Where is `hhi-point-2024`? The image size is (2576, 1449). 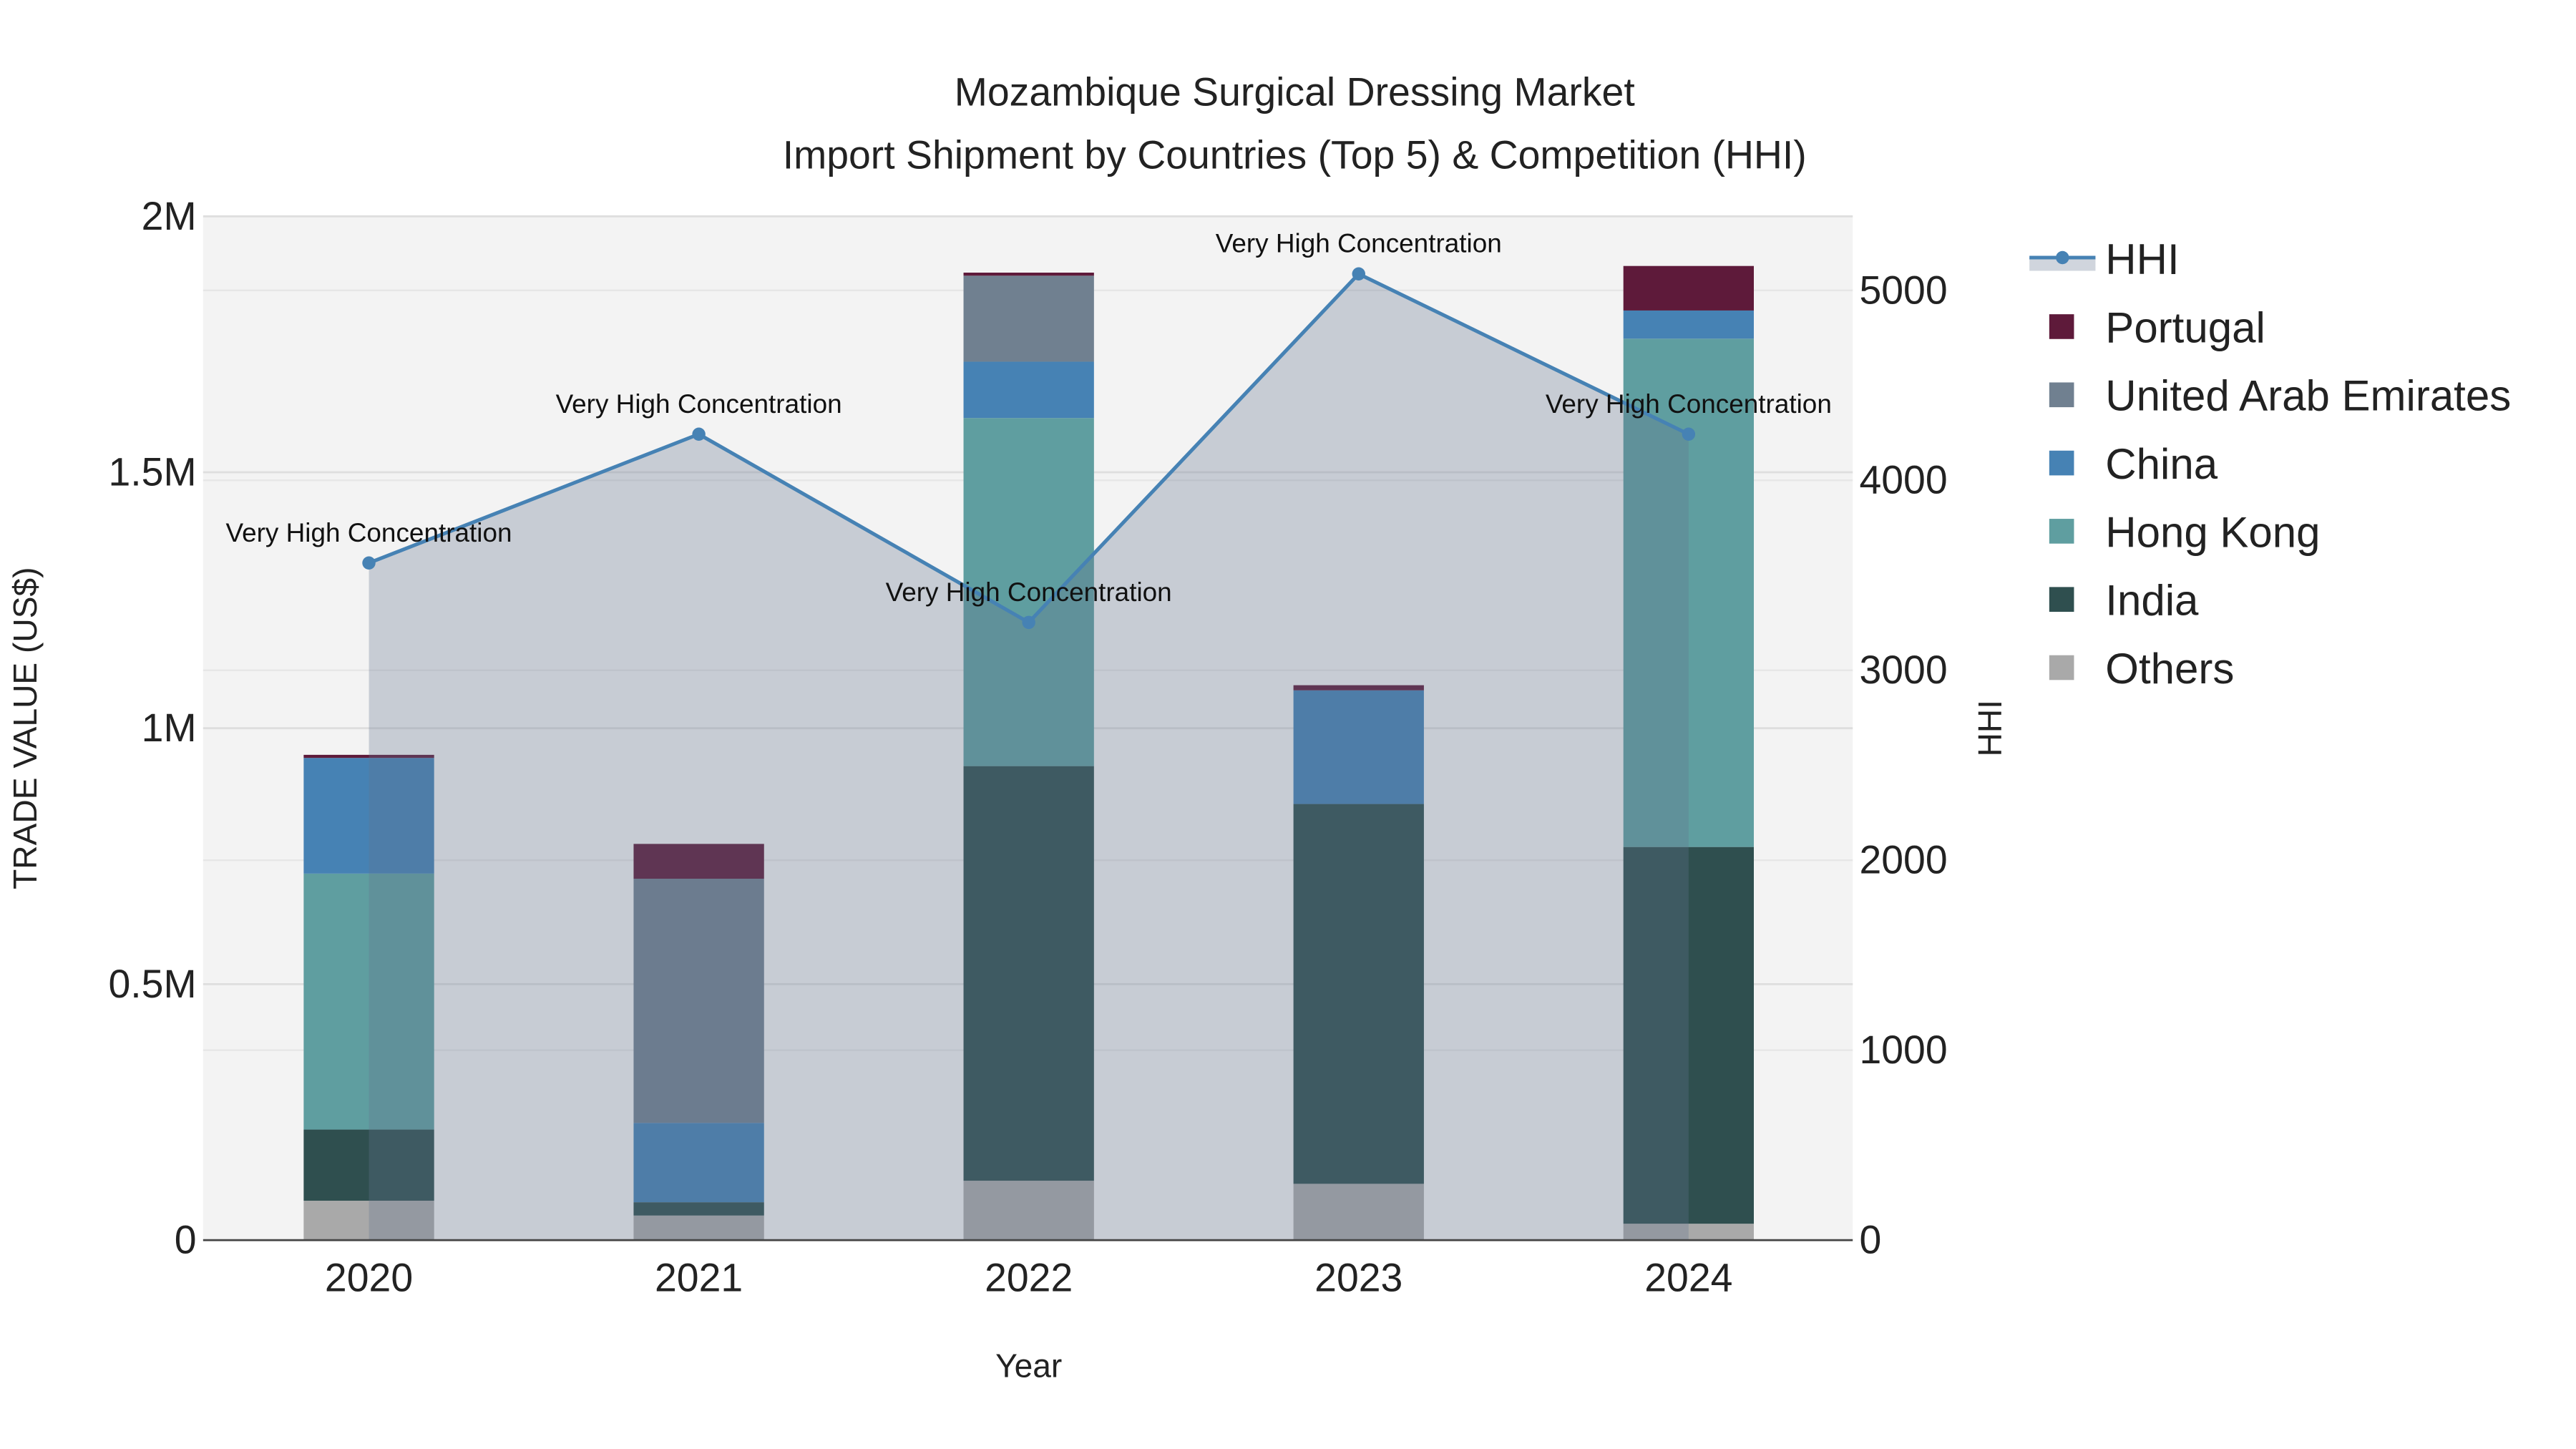 hhi-point-2024 is located at coordinates (1689, 434).